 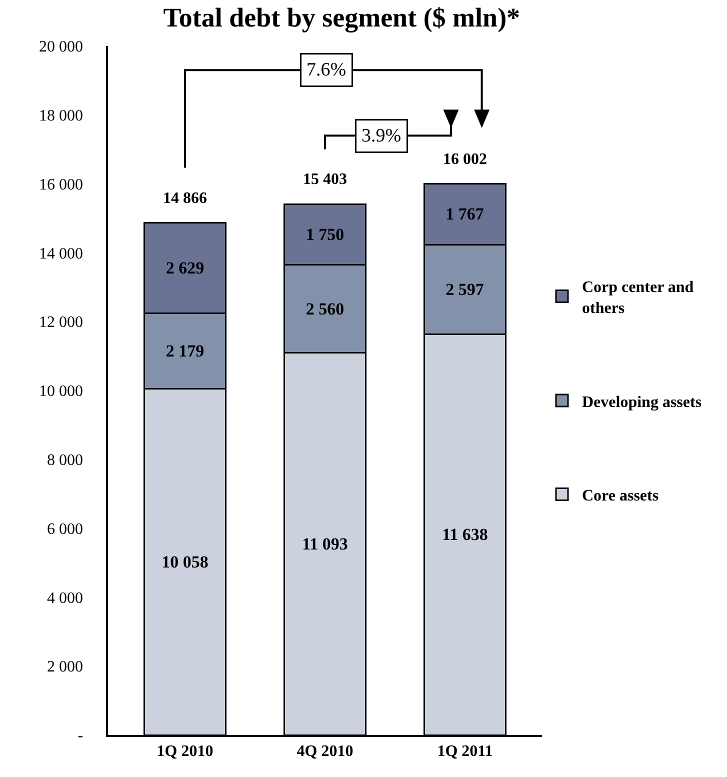 I want to click on y-tick-label: 18 000, so click(x=61, y=116).